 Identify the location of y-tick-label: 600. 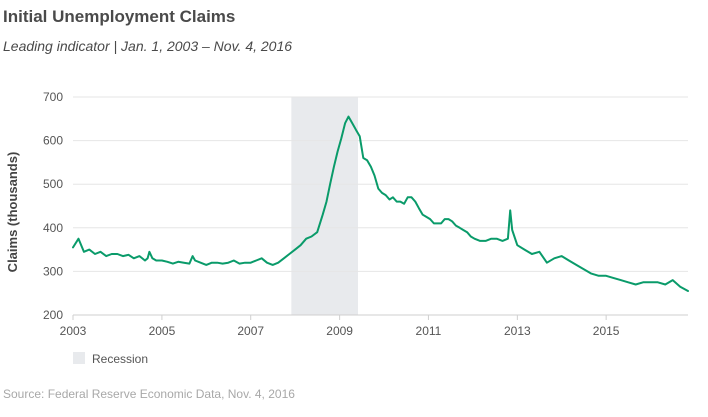
(53, 141).